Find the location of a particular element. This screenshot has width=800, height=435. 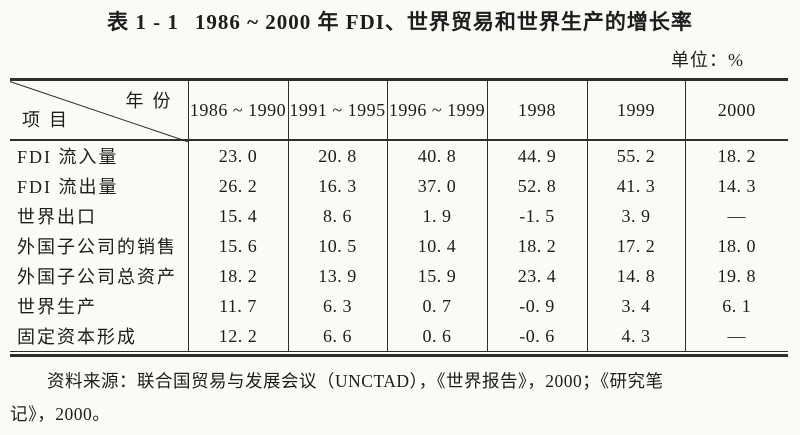

data-cell: 14. 3 is located at coordinates (736, 186).